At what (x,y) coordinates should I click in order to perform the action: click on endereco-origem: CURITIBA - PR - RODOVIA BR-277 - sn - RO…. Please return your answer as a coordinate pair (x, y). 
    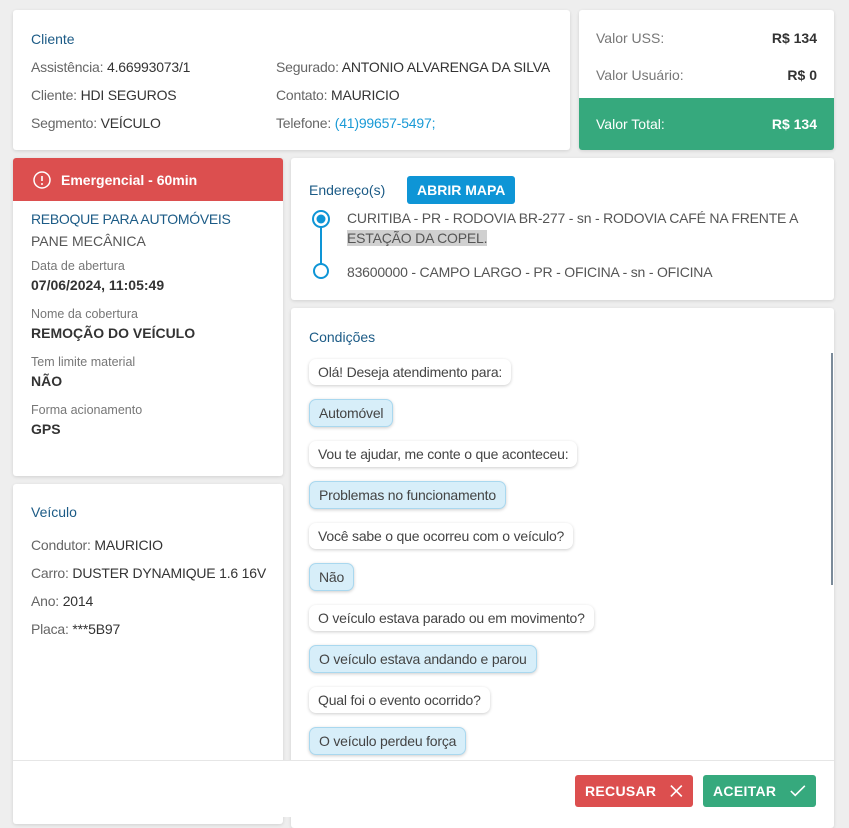
    Looking at the image, I should click on (573, 218).